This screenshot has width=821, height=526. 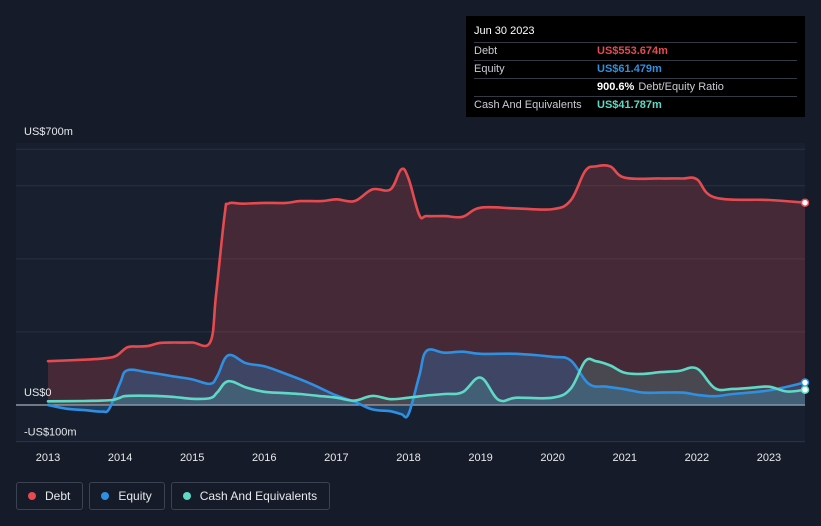 I want to click on legend-debt-label: Debt, so click(x=58, y=496).